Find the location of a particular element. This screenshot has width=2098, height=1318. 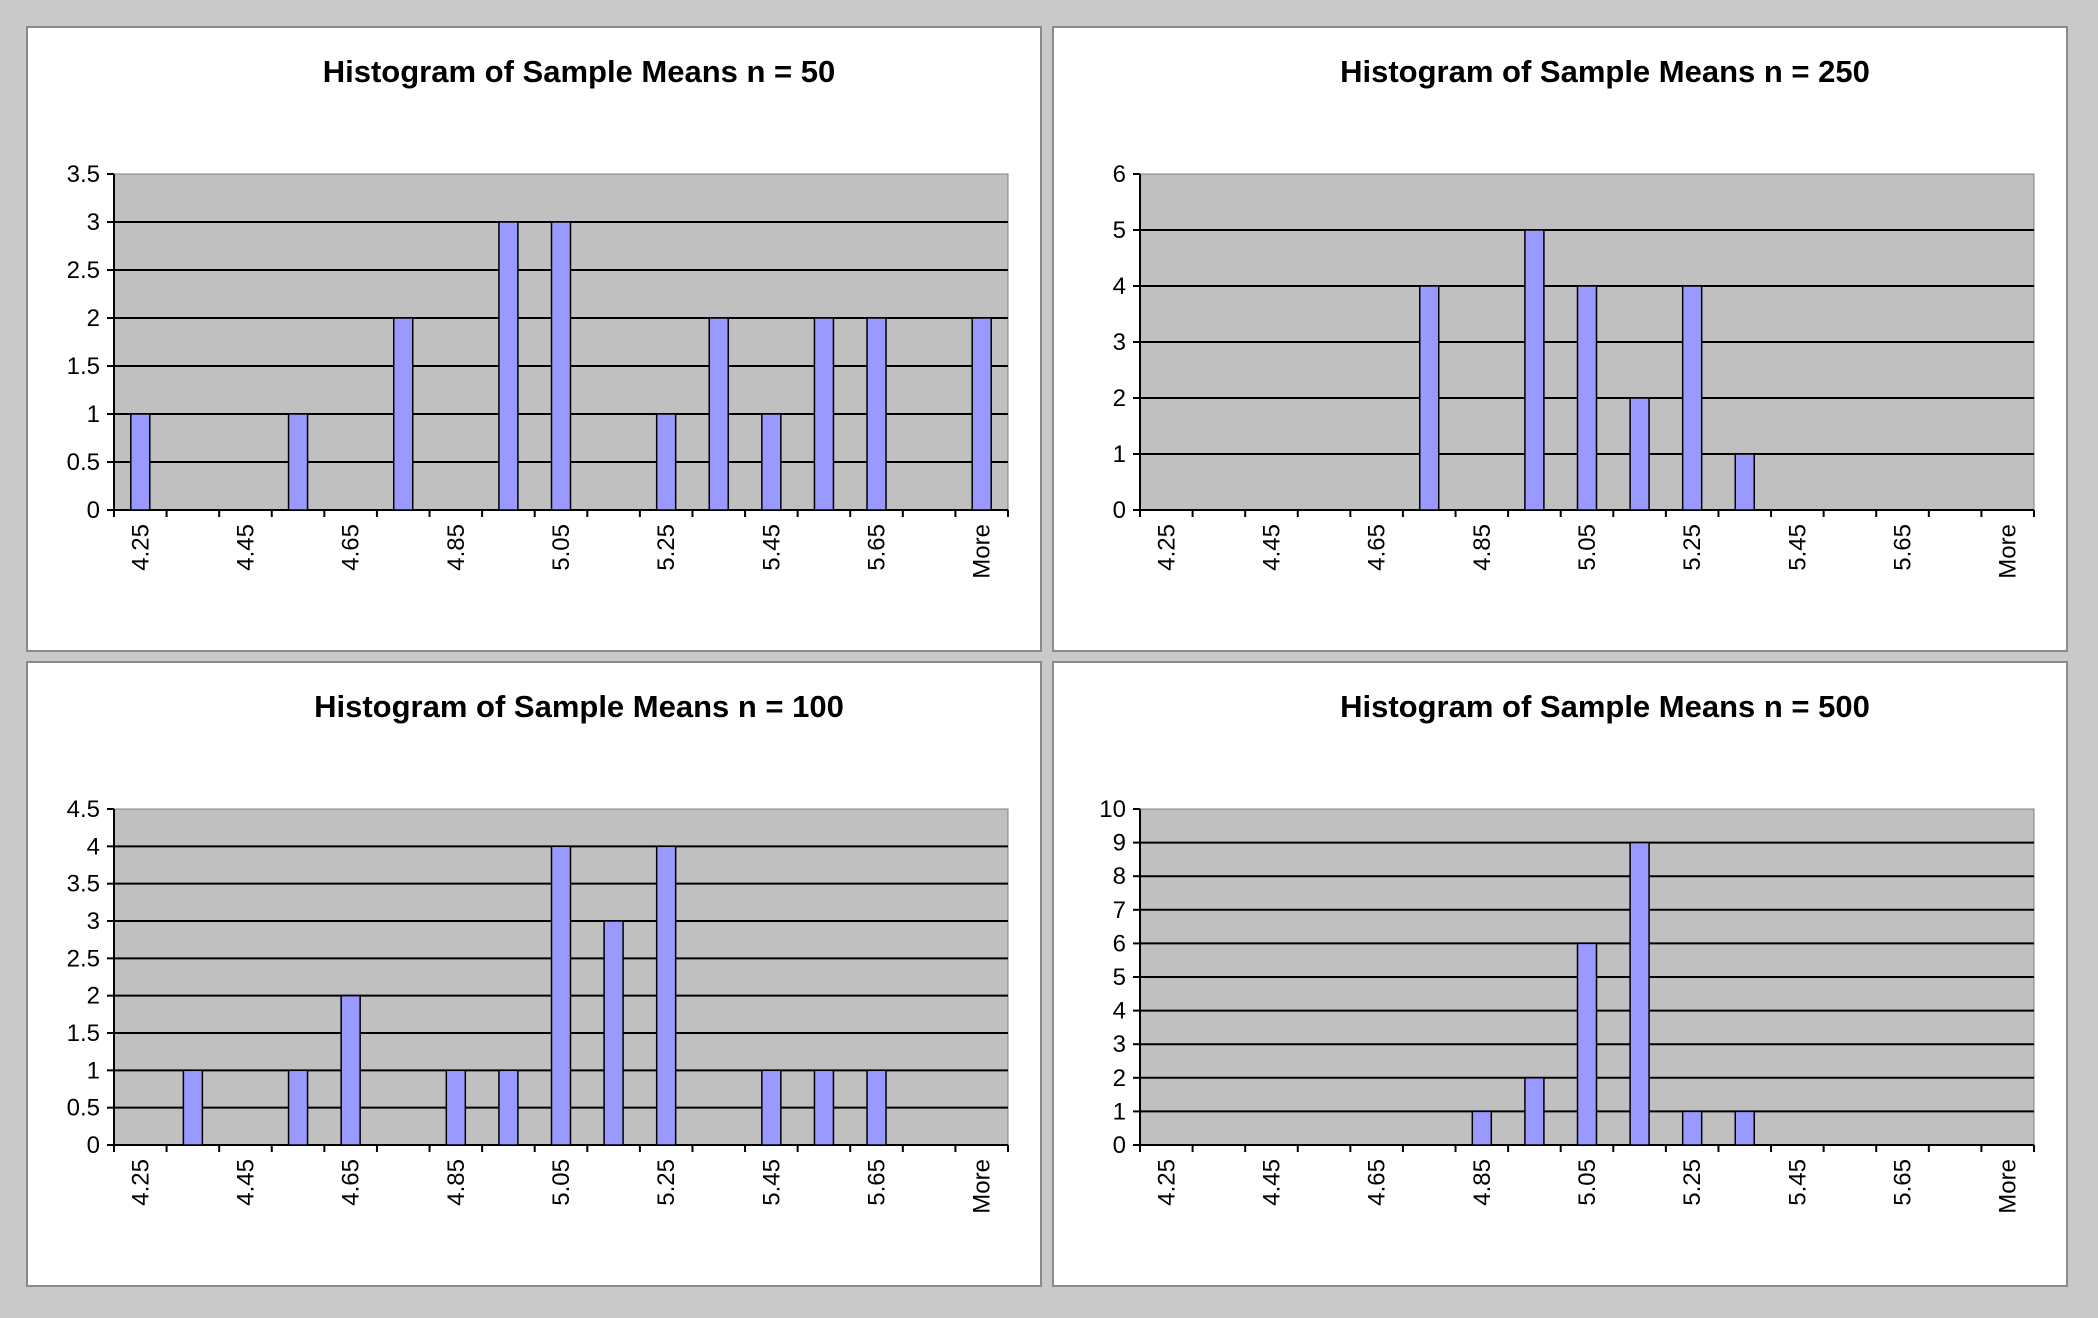

chart-title: Histogram of Sample Means n = 500 is located at coordinates (1605, 706).